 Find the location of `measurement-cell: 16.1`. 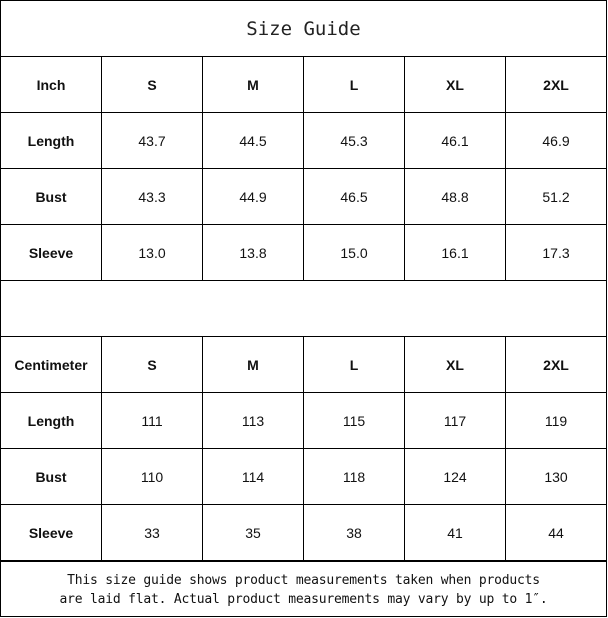

measurement-cell: 16.1 is located at coordinates (455, 252).